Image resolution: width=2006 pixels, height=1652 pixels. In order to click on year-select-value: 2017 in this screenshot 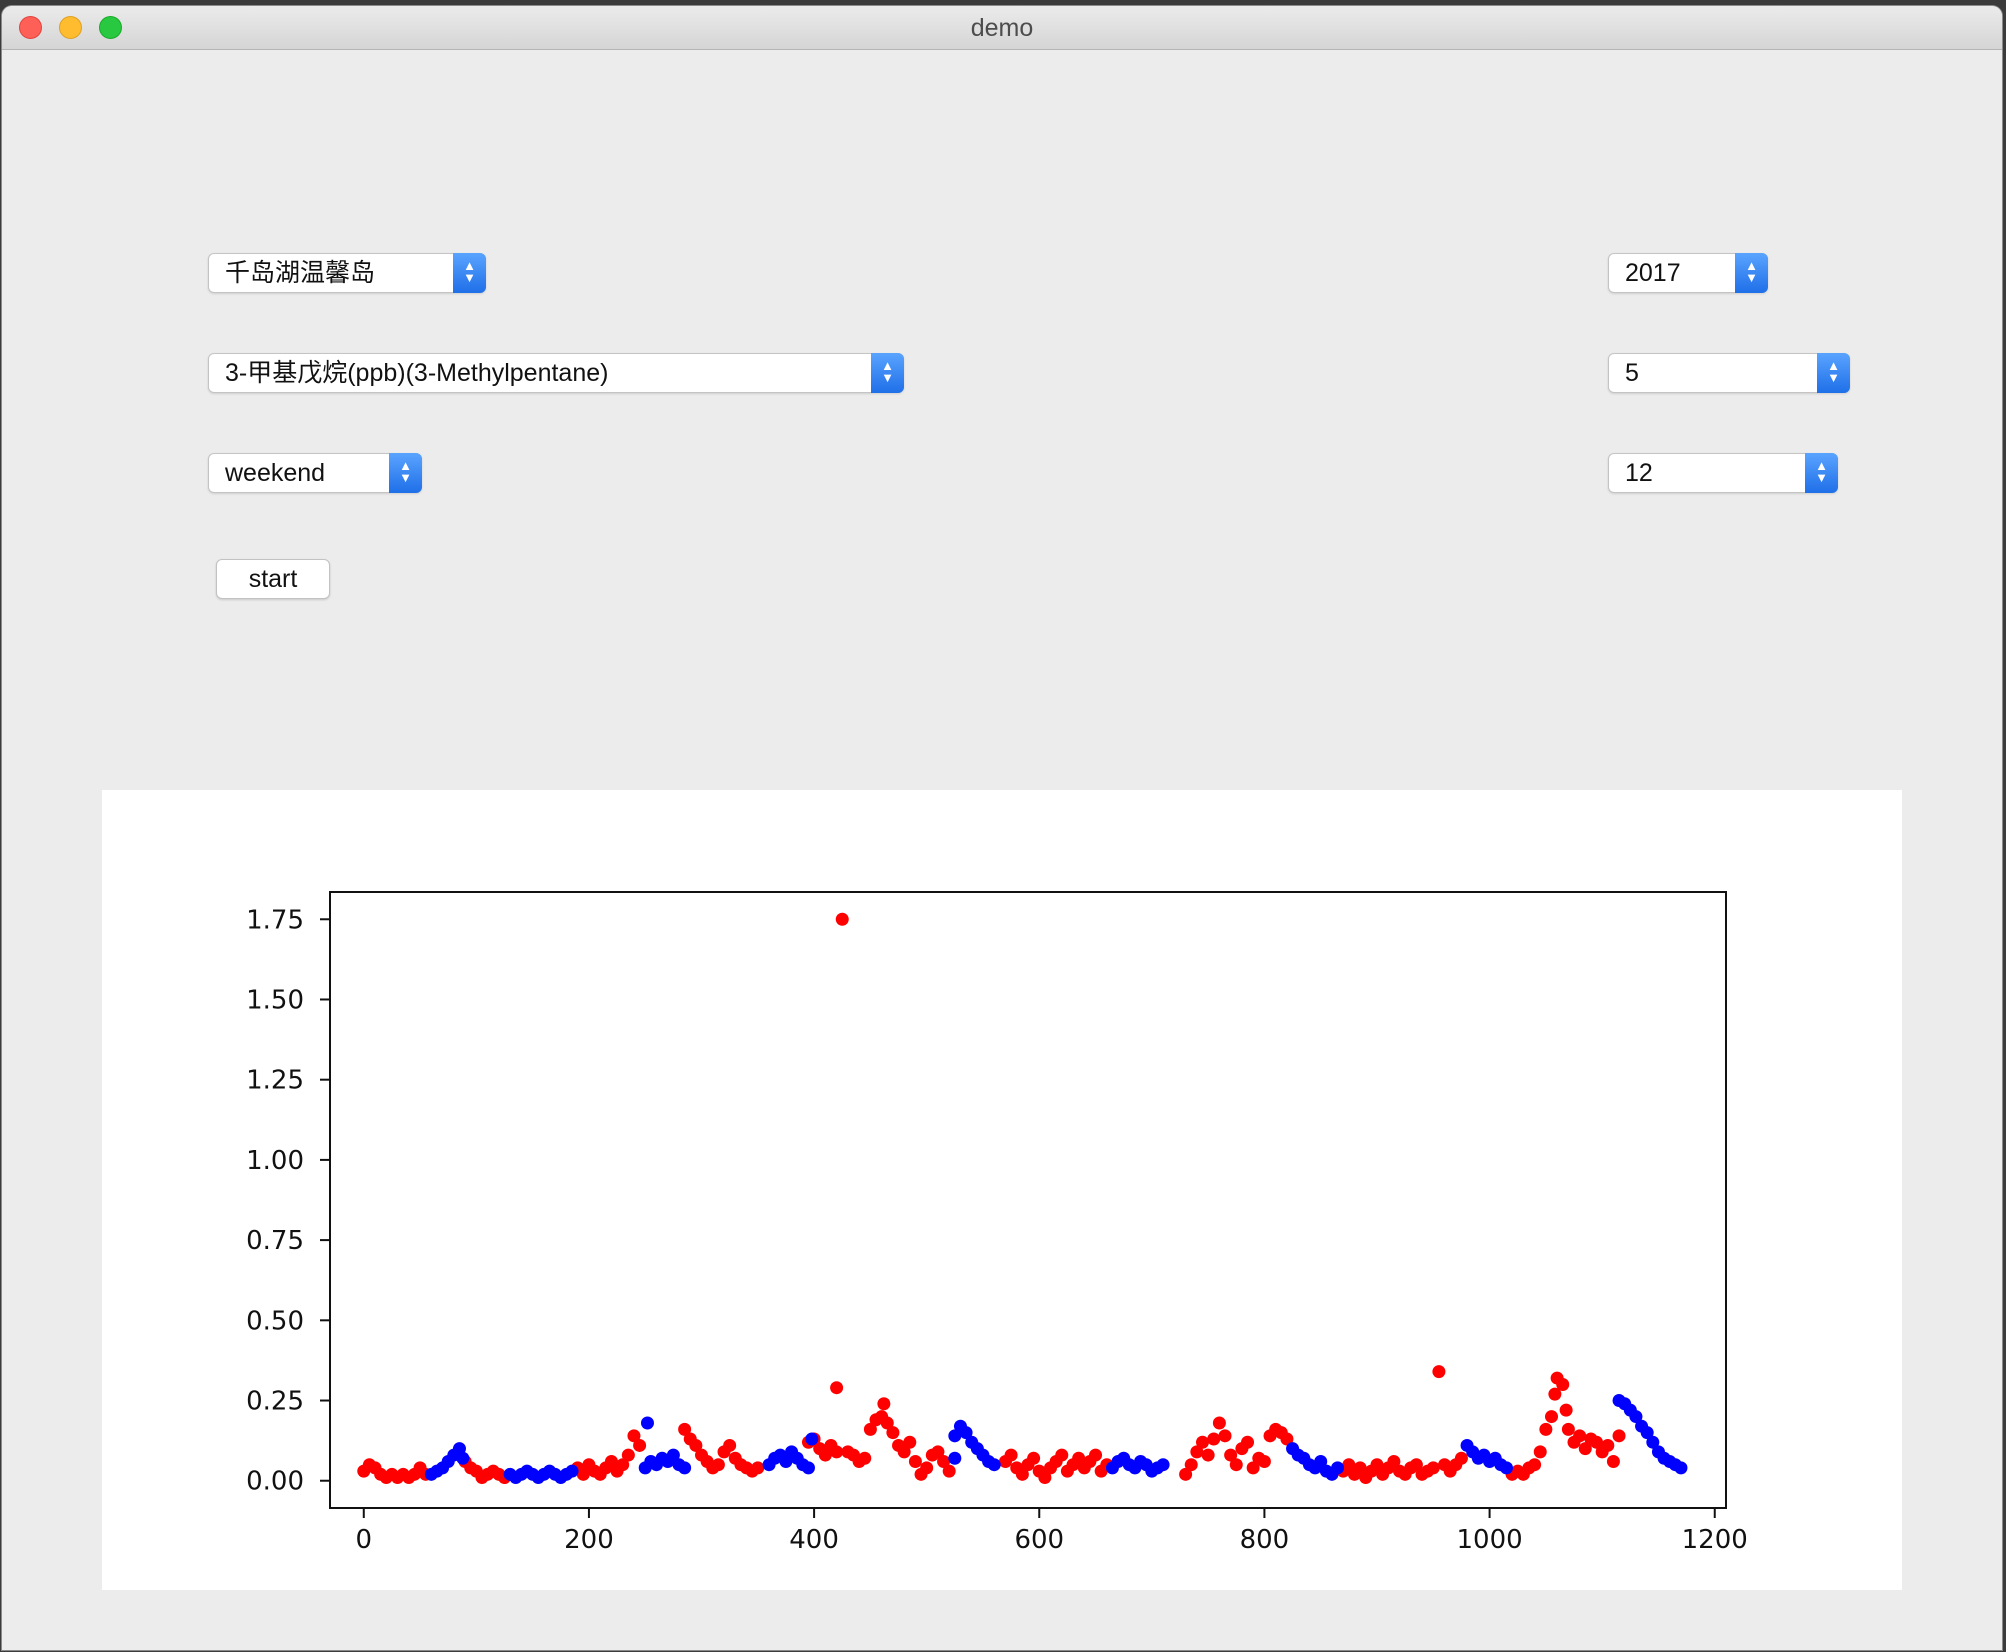, I will do `click(1653, 273)`.